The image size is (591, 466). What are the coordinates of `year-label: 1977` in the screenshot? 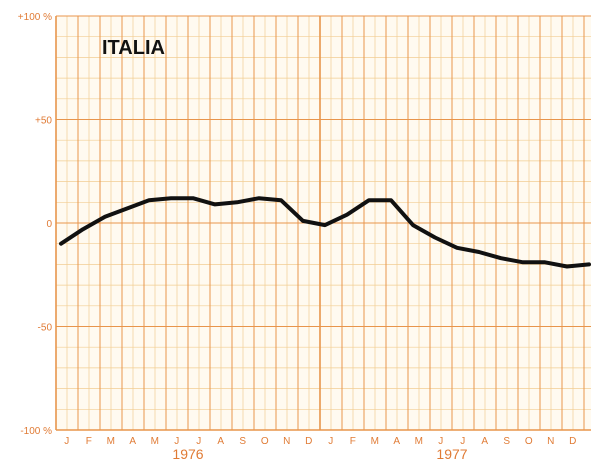 It's located at (451, 454).